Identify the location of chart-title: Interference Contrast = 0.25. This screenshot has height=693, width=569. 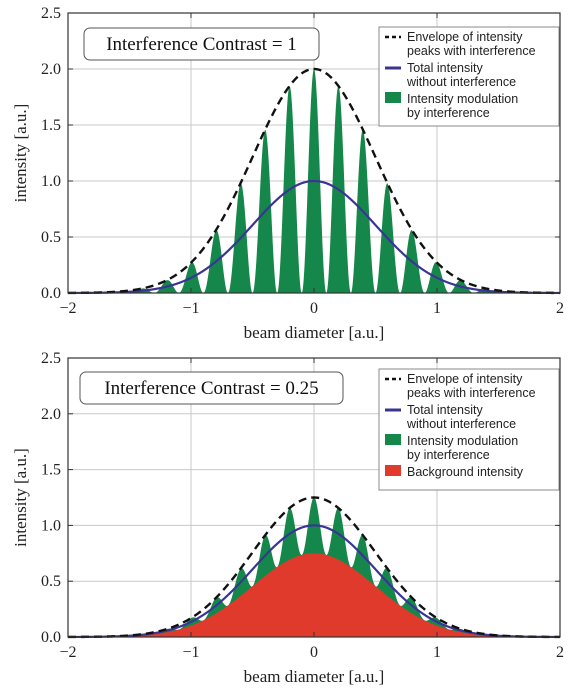
(211, 388).